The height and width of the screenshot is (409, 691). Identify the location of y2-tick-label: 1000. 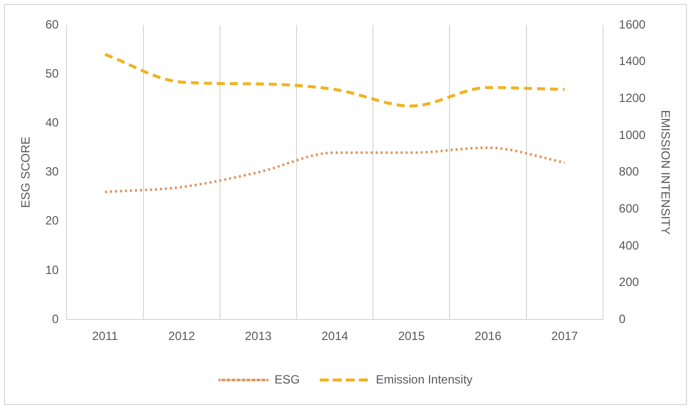
(632, 135).